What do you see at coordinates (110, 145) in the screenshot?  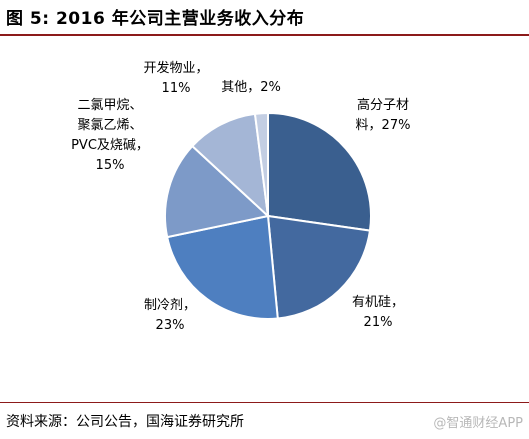 I see `pie-label-line: PVC及烧碱，` at bounding box center [110, 145].